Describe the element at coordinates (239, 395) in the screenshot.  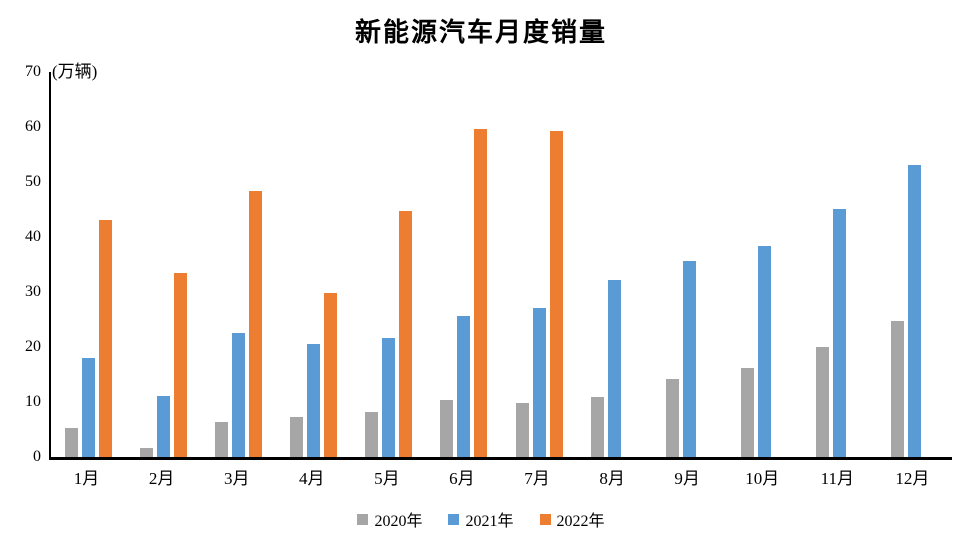
I see `bar-2021年-3月` at that location.